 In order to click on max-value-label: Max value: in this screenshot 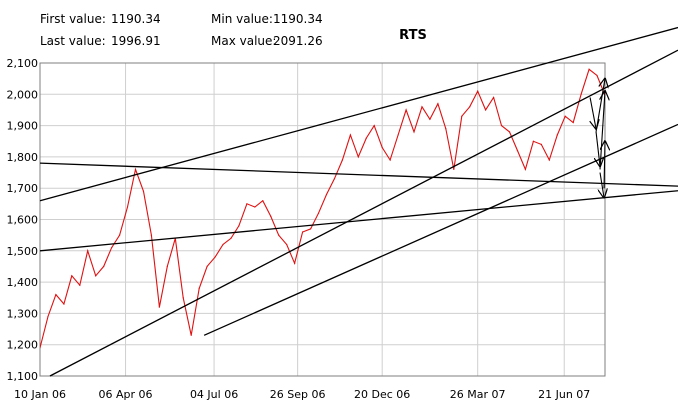, I will do `click(244, 41)`.